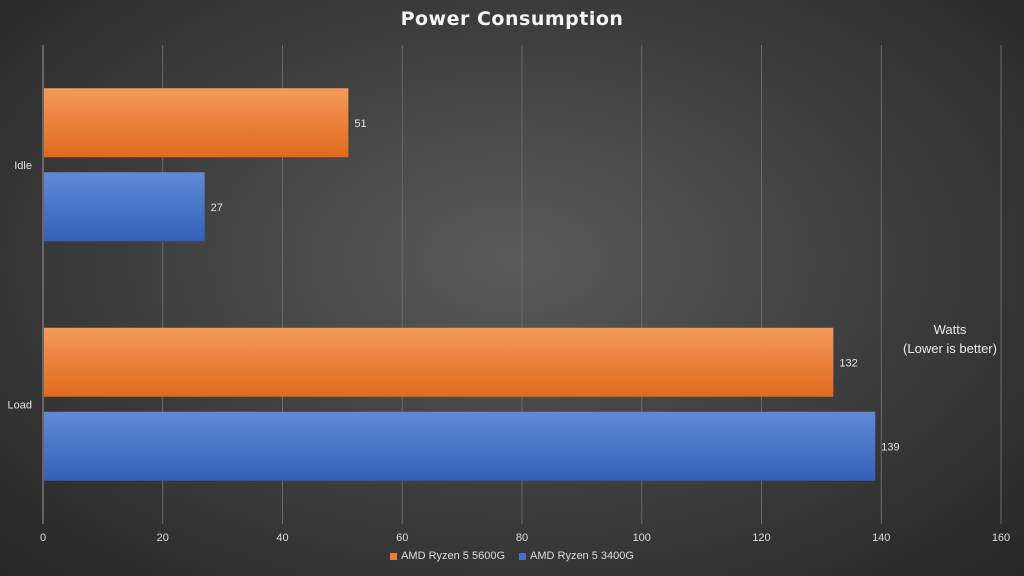  I want to click on x-tick-label: 80, so click(522, 538).